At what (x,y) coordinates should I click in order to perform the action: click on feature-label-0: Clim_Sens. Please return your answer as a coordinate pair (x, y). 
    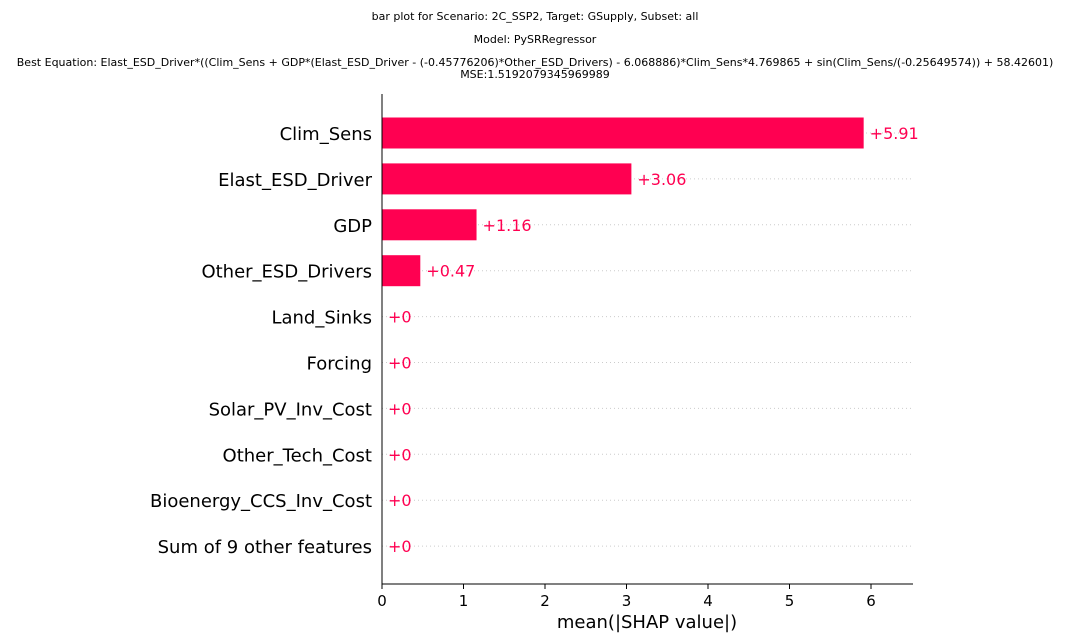
    Looking at the image, I should click on (326, 134).